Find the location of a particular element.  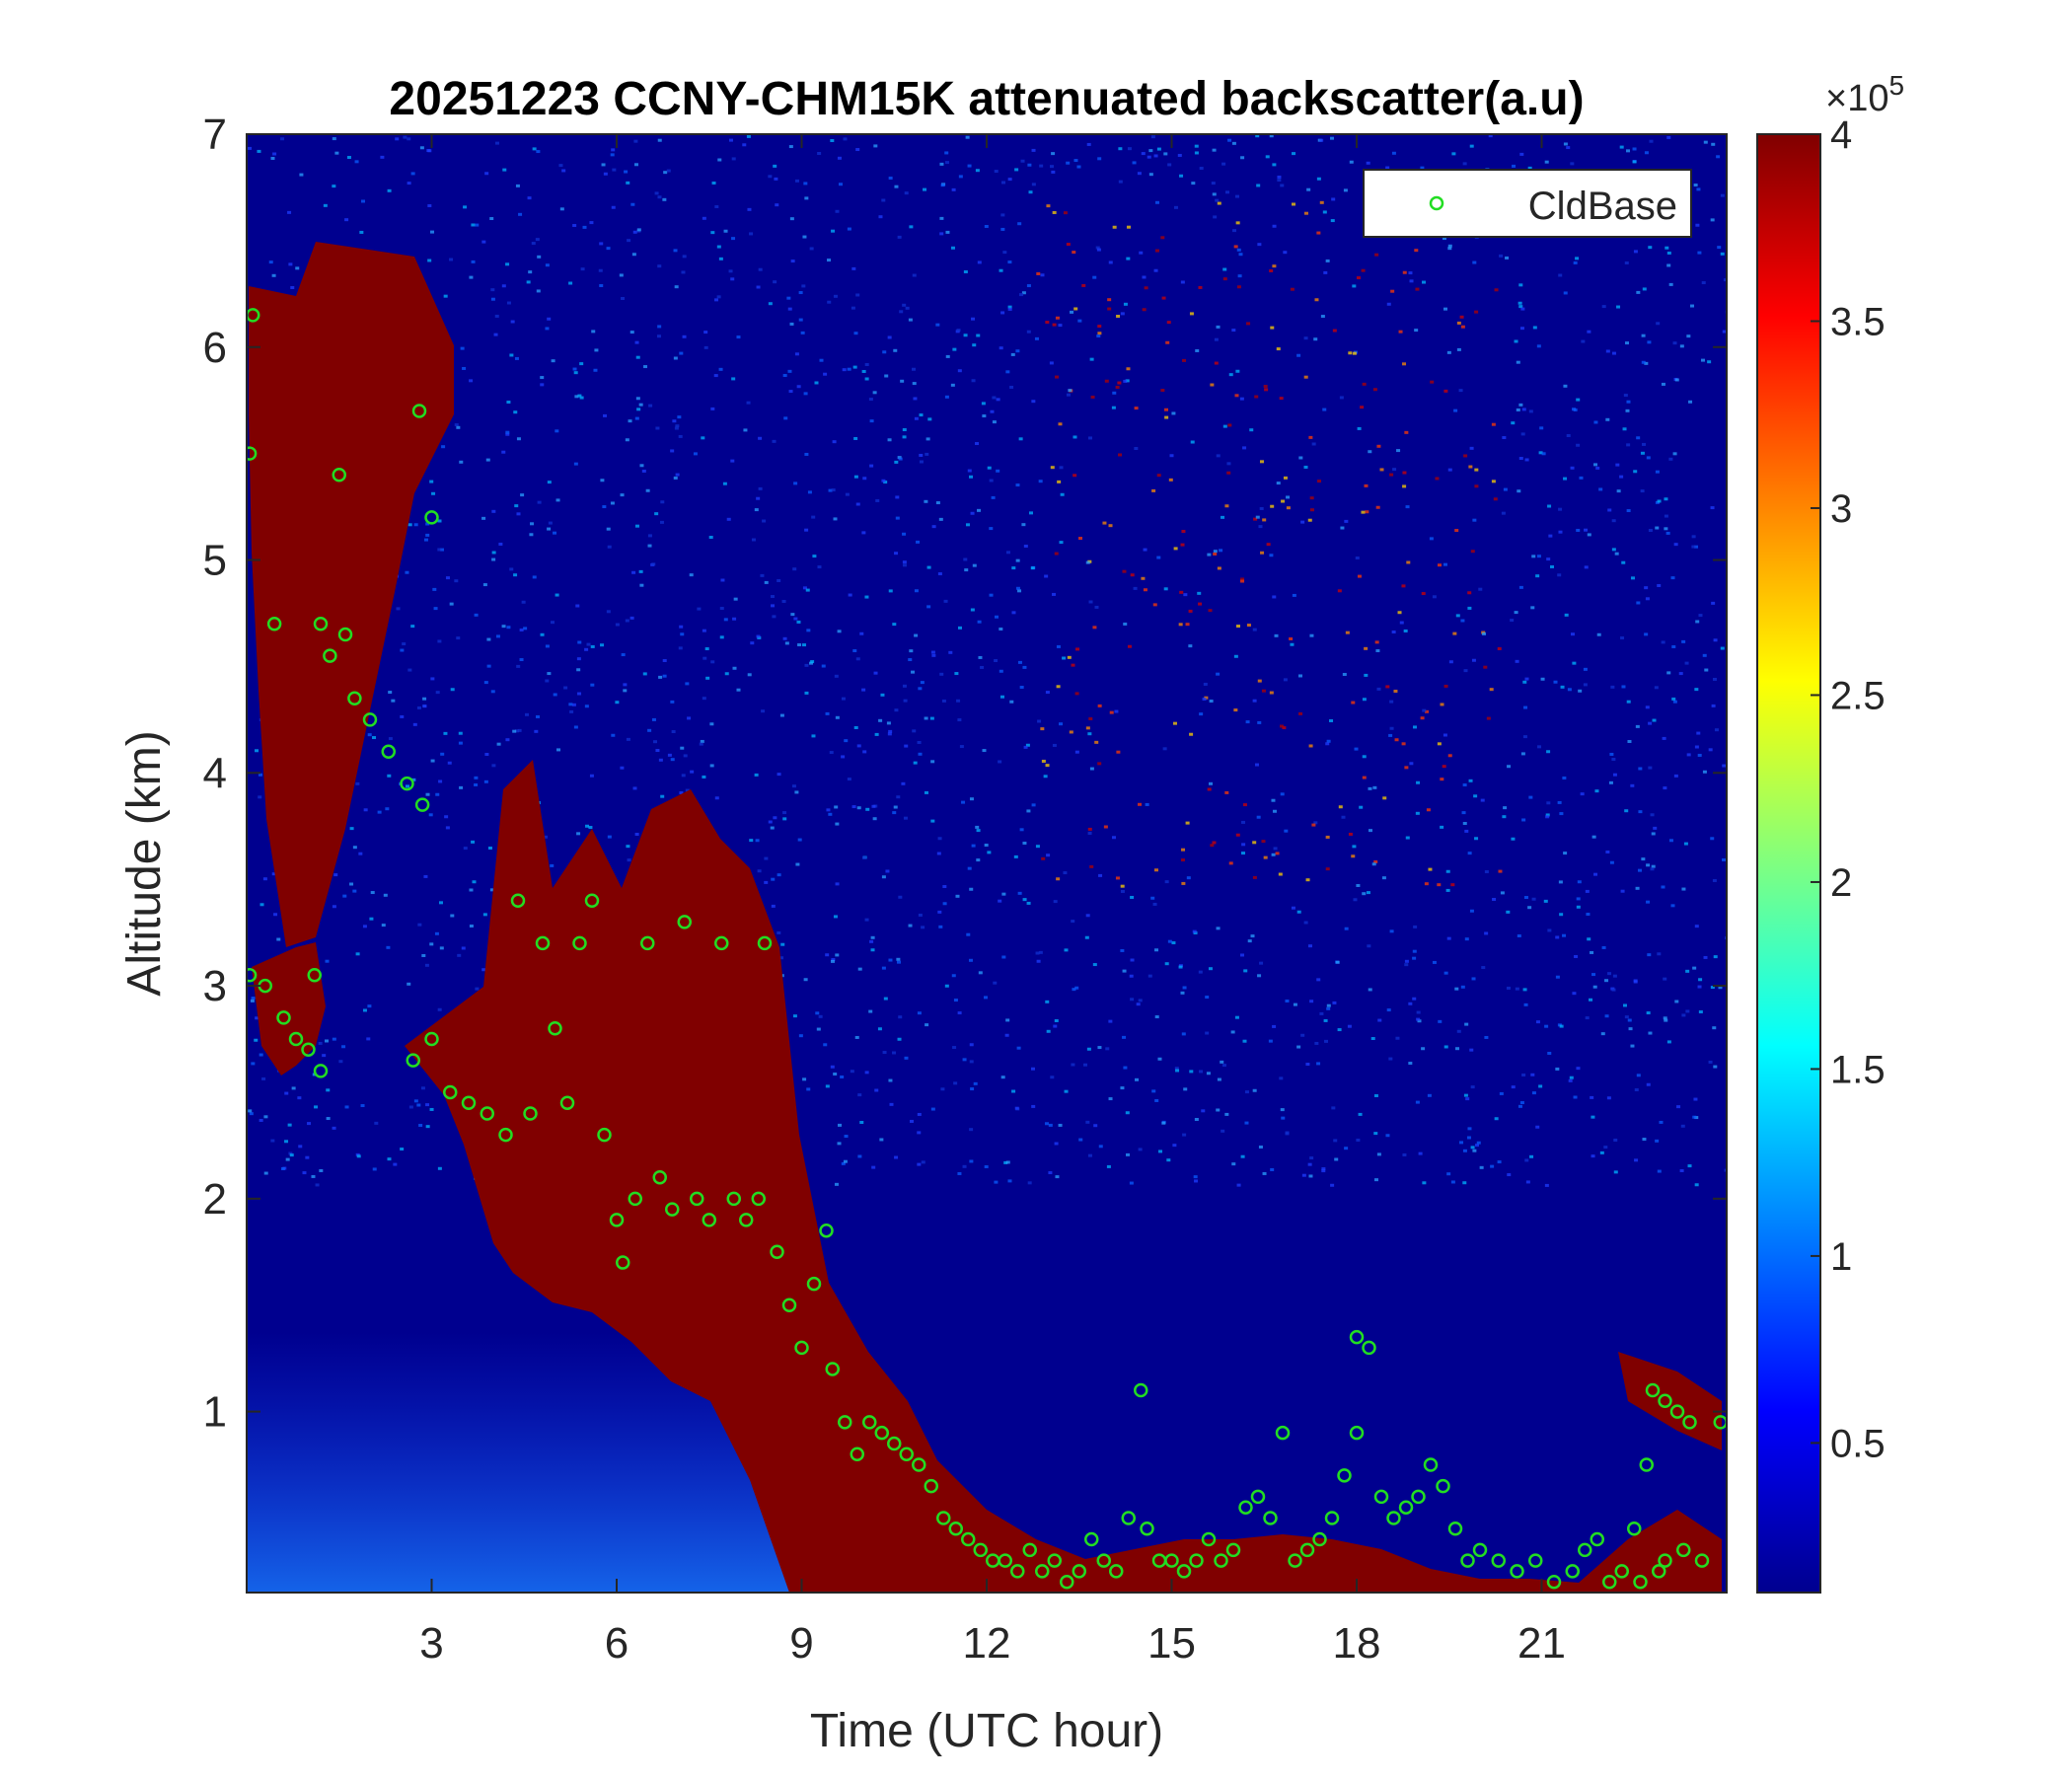

colorbar-tick-label: 2 is located at coordinates (1841, 883).